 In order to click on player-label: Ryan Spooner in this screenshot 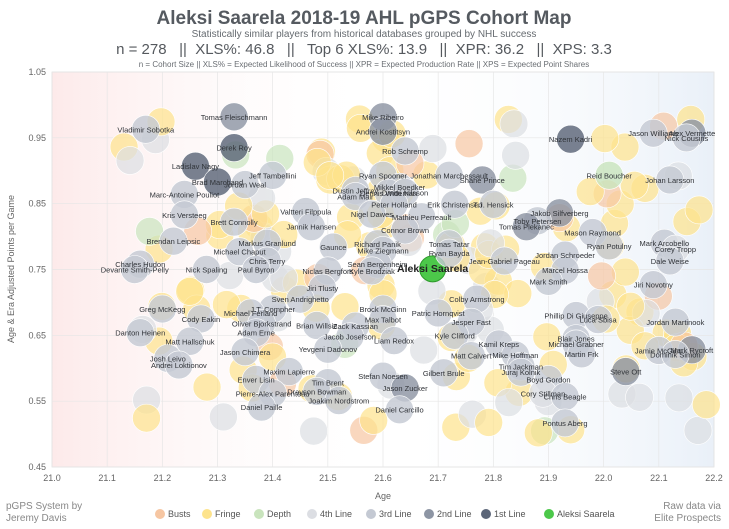, I will do `click(383, 175)`.